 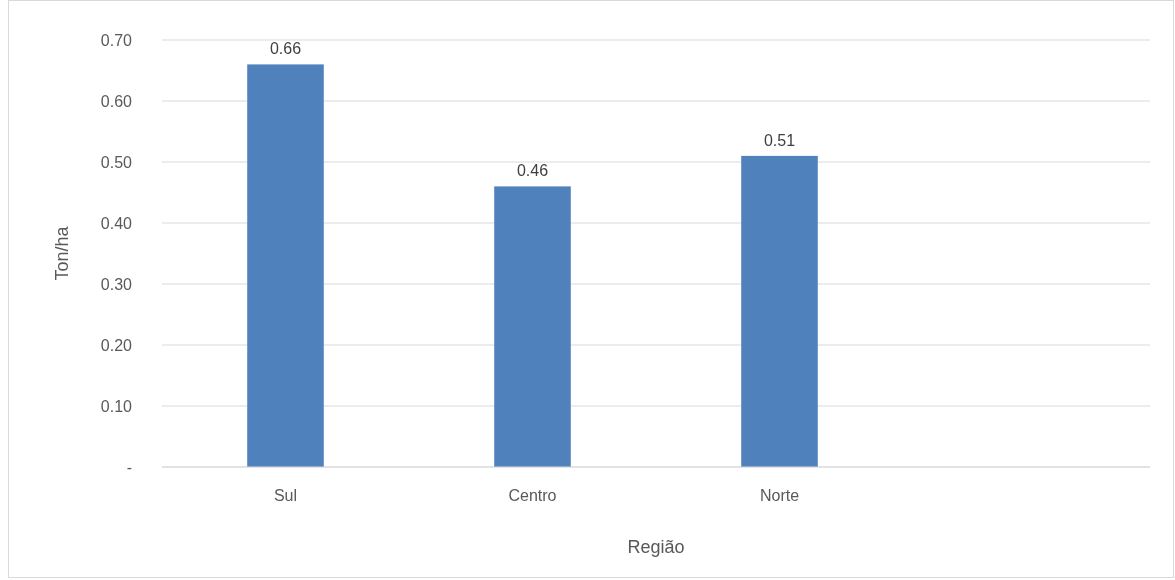 What do you see at coordinates (116, 345) in the screenshot?
I see `y-tick-label: 0.20` at bounding box center [116, 345].